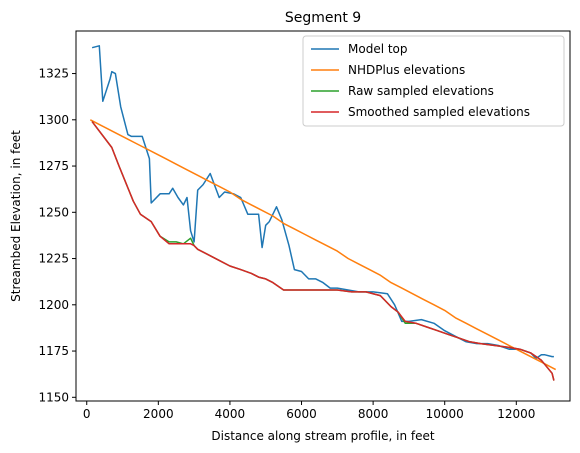 The height and width of the screenshot is (453, 580). Describe the element at coordinates (53, 74) in the screenshot. I see `y-tick-label: 1325` at that location.